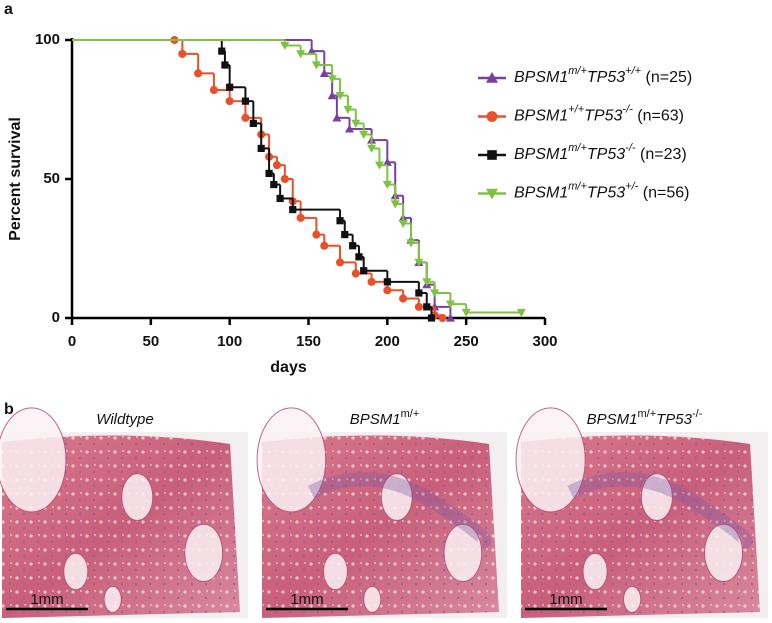 This screenshot has width=772, height=623. Describe the element at coordinates (72, 341) in the screenshot. I see `x-tick-label: 0` at that location.